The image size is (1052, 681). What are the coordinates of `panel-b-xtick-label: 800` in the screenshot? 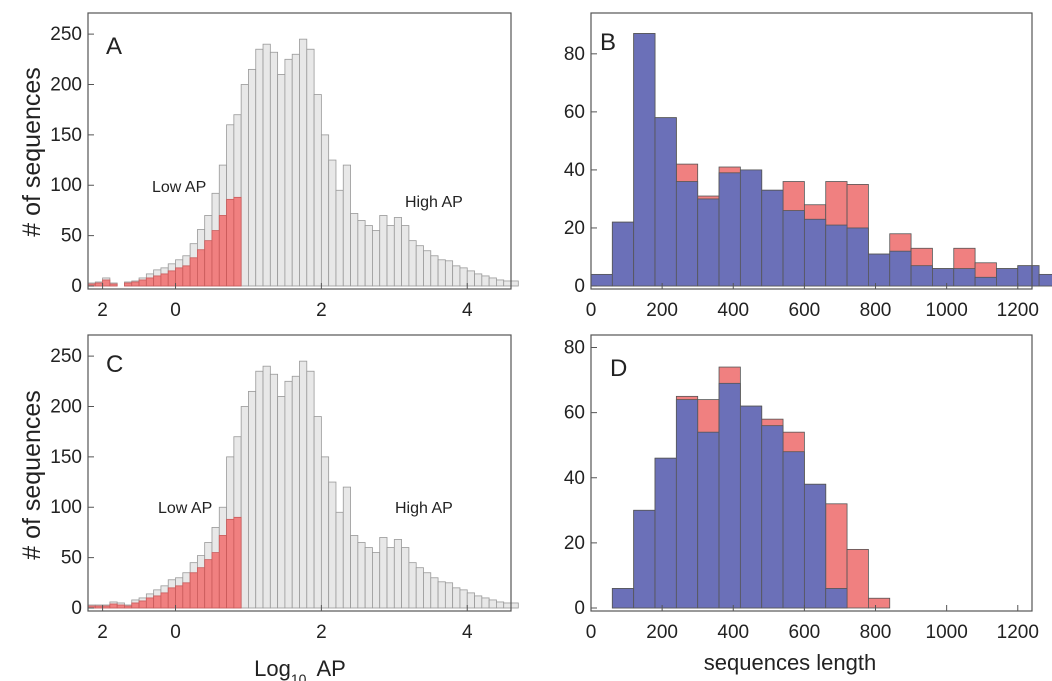 It's located at (876, 310).